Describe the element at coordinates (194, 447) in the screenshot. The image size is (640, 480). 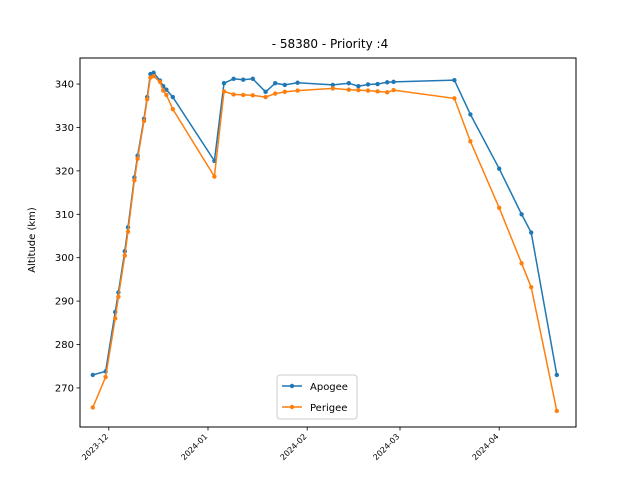
I see `x-tick-label: 2024-01` at that location.